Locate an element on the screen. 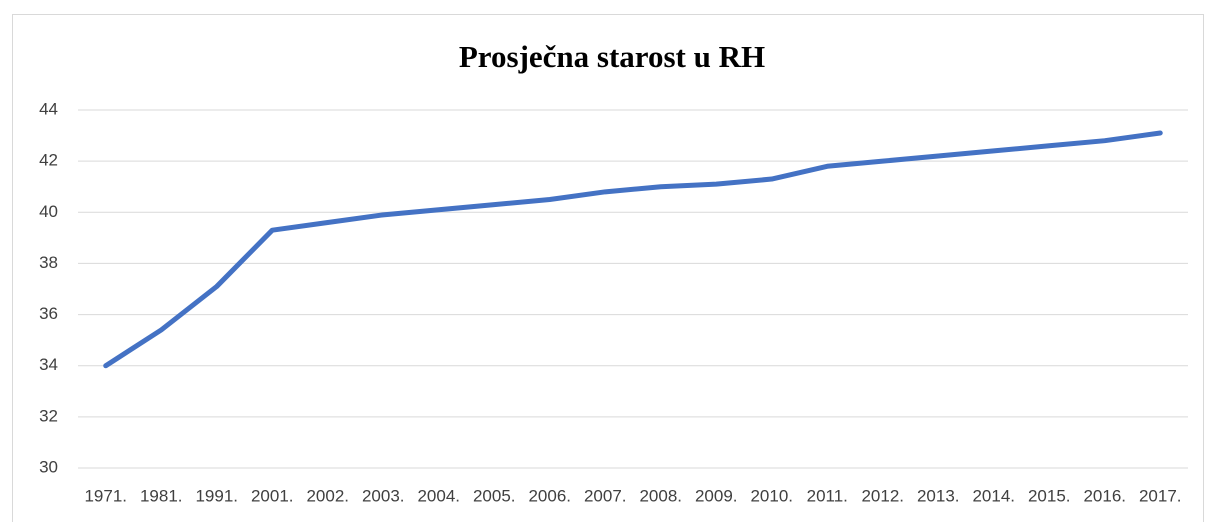  y-tick-label: 40 is located at coordinates (48, 211).